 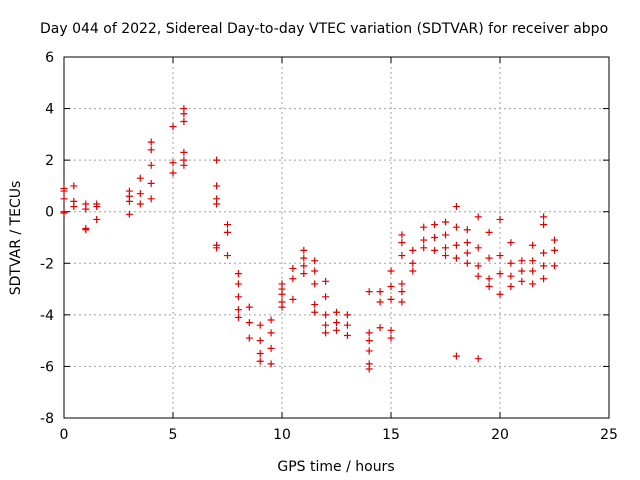 What do you see at coordinates (49, 110) in the screenshot?
I see `y-tick-label: 4` at bounding box center [49, 110].